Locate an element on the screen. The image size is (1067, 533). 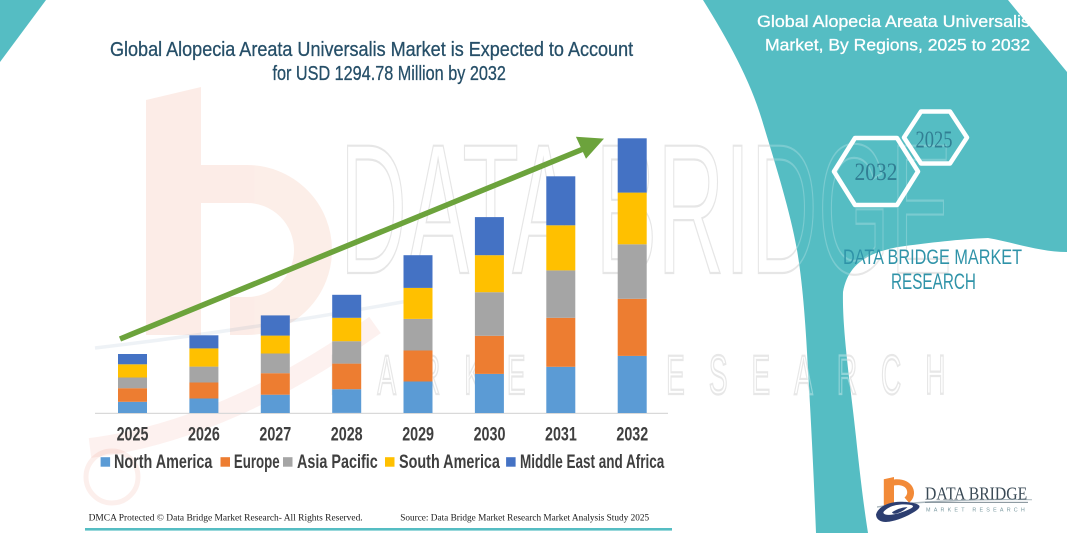
svg-text: 2027 is located at coordinates (275, 435).